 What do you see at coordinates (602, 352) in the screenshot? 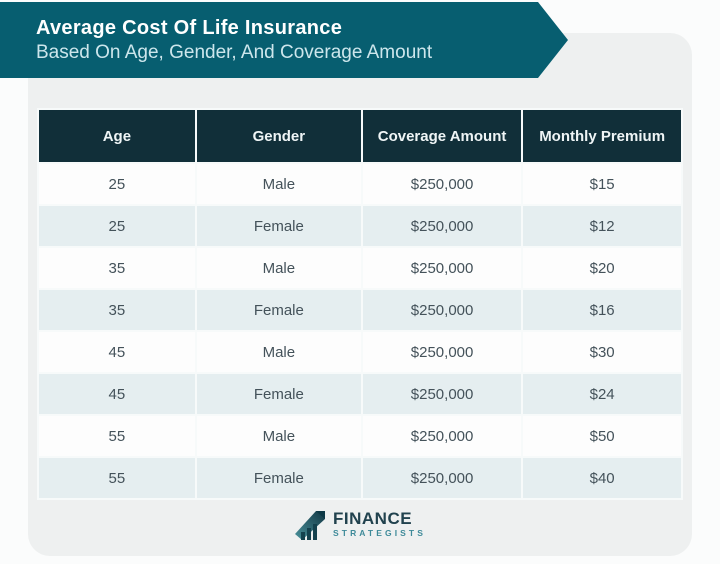
I see `table-cell: $30` at bounding box center [602, 352].